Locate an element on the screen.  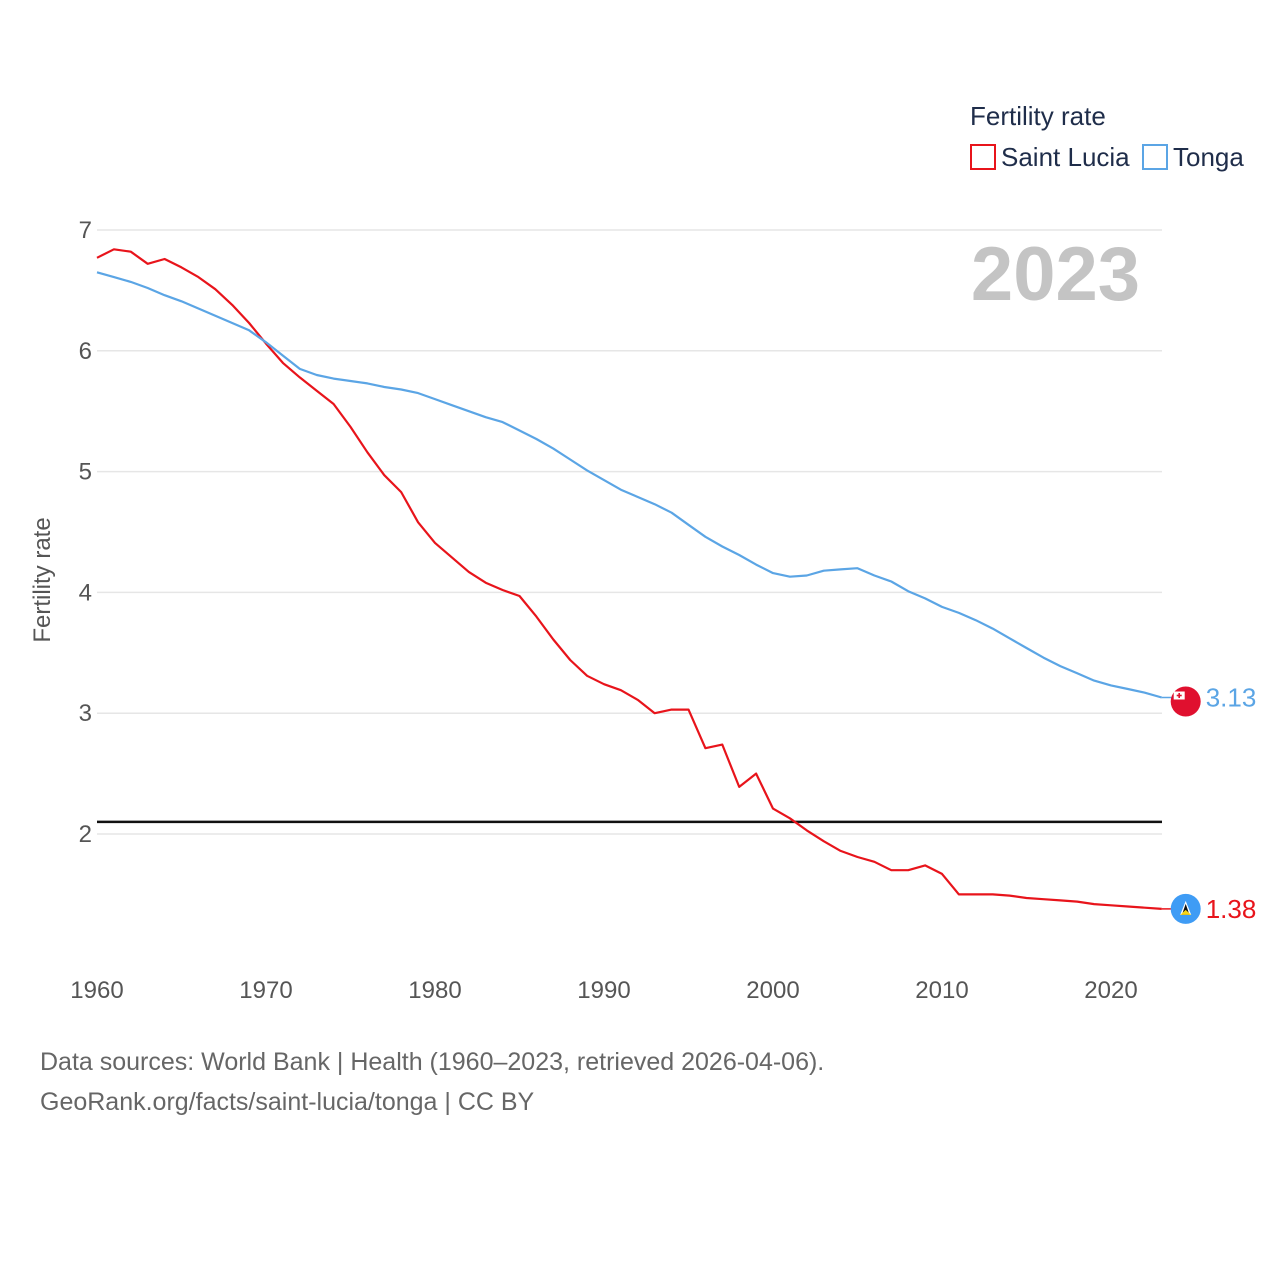
x-tick-2020: 2020 is located at coordinates (1110, 990).